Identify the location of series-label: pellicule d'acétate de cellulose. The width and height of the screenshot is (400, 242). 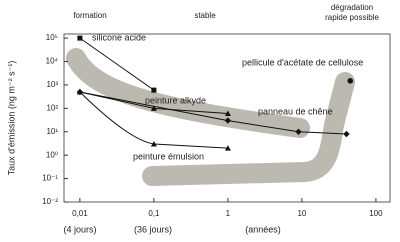
(302, 62).